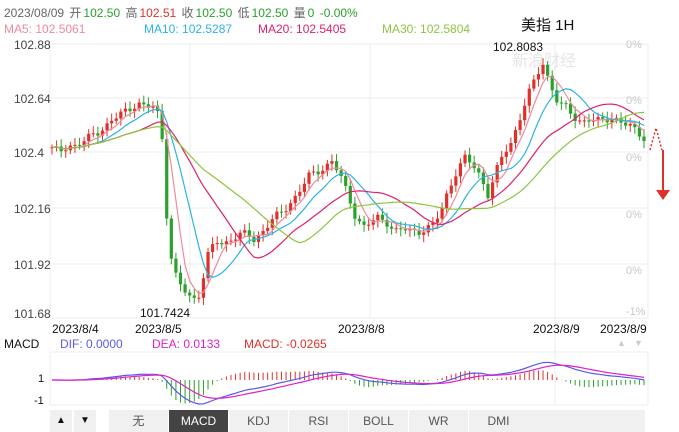 This screenshot has height=432, width=679. Describe the element at coordinates (32, 45) in the screenshot. I see `price-axis-label: 102.88` at that location.